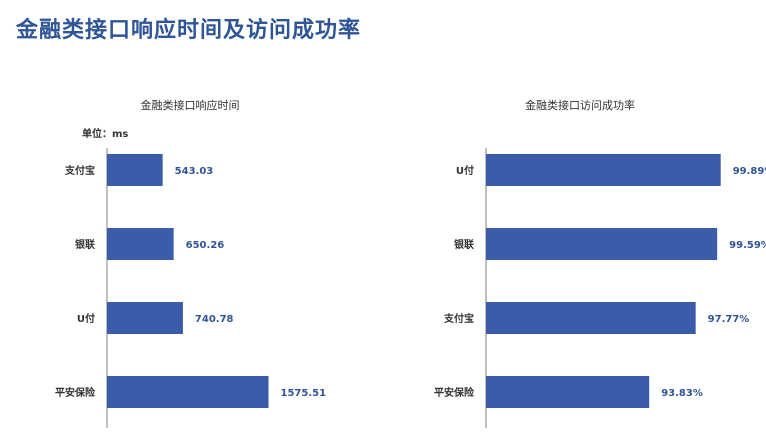 This screenshot has width=766, height=439. Describe the element at coordinates (86, 318) in the screenshot. I see `rt-category-label-2: U付` at that location.